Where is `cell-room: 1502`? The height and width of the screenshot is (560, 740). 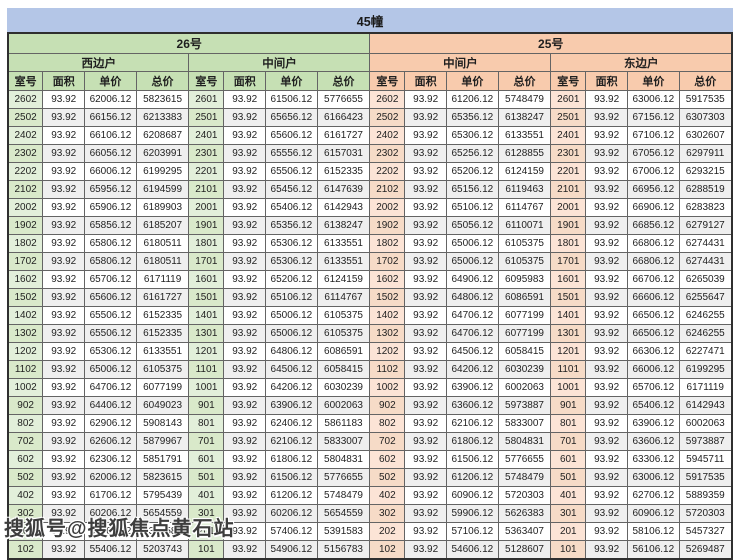 cell-room: 1502 is located at coordinates (25, 297).